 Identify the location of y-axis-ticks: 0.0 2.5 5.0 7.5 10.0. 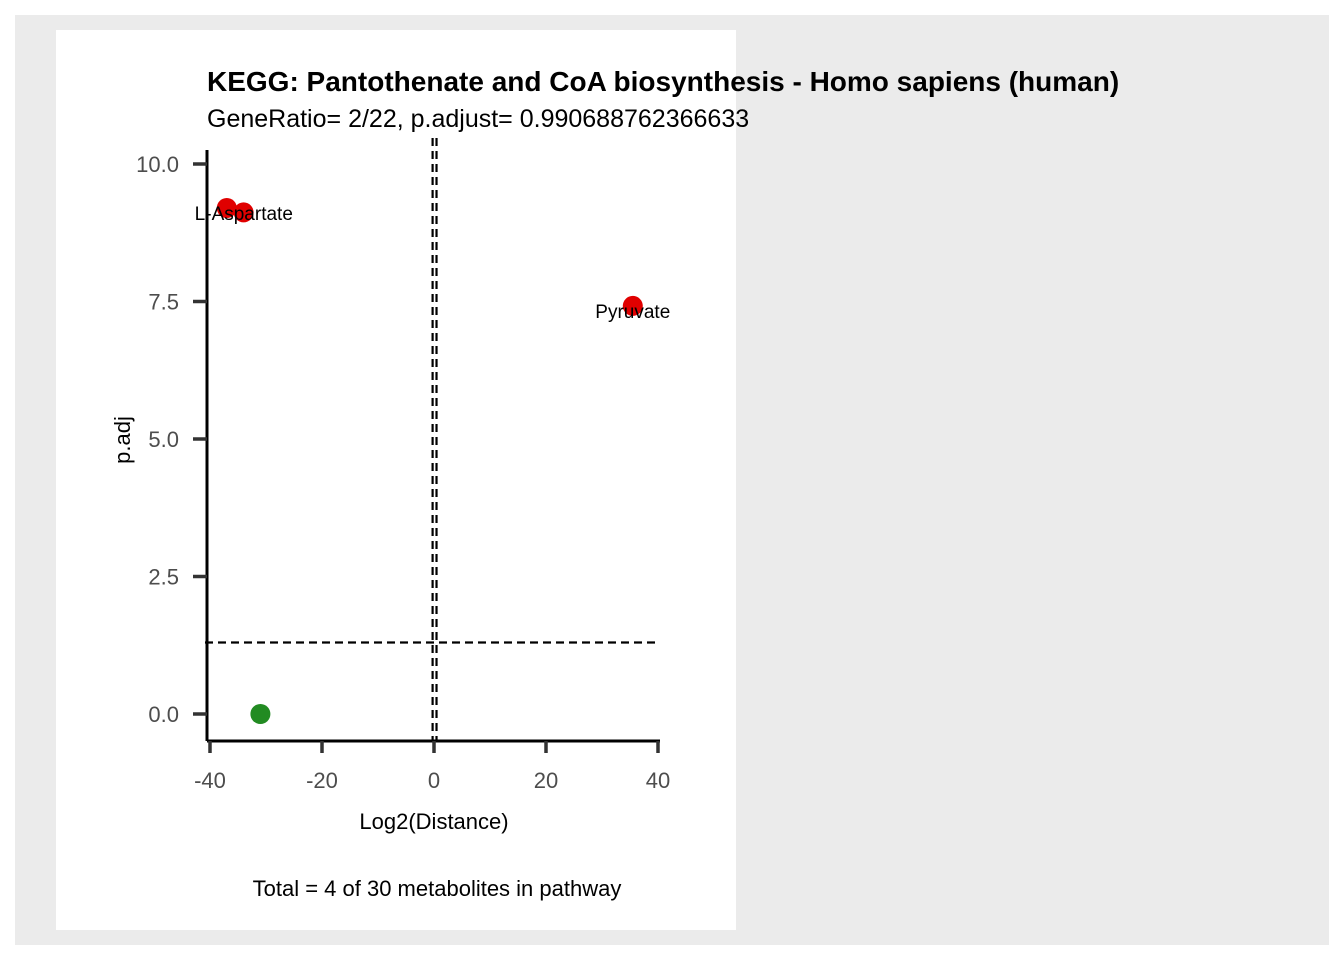
(171, 439).